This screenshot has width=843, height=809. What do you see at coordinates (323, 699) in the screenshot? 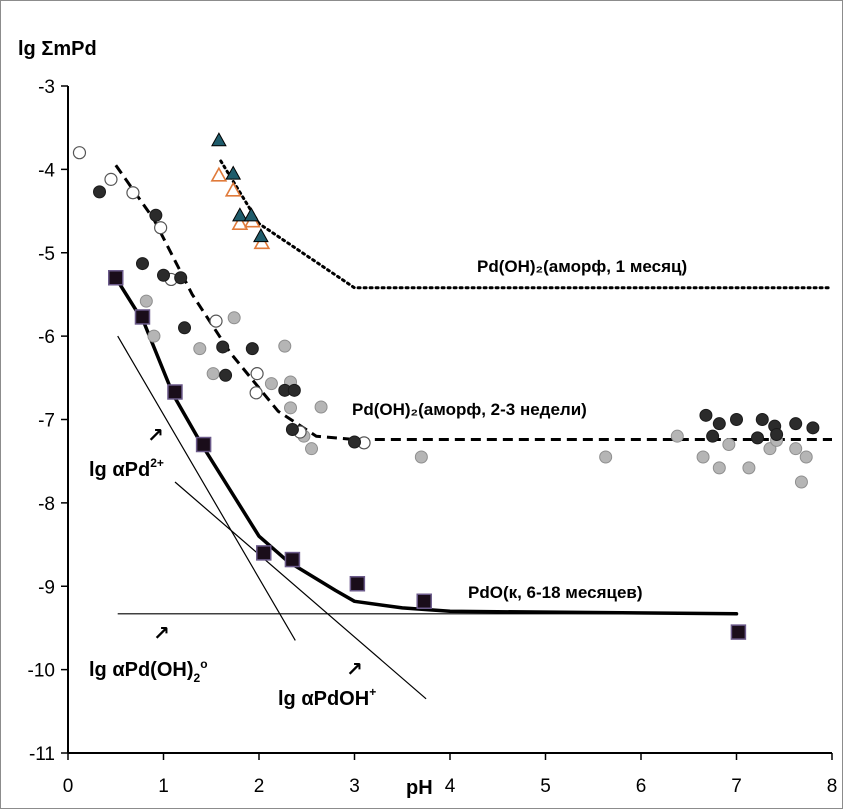
I see `label-apdoh-main: lg αPdOH` at bounding box center [323, 699].